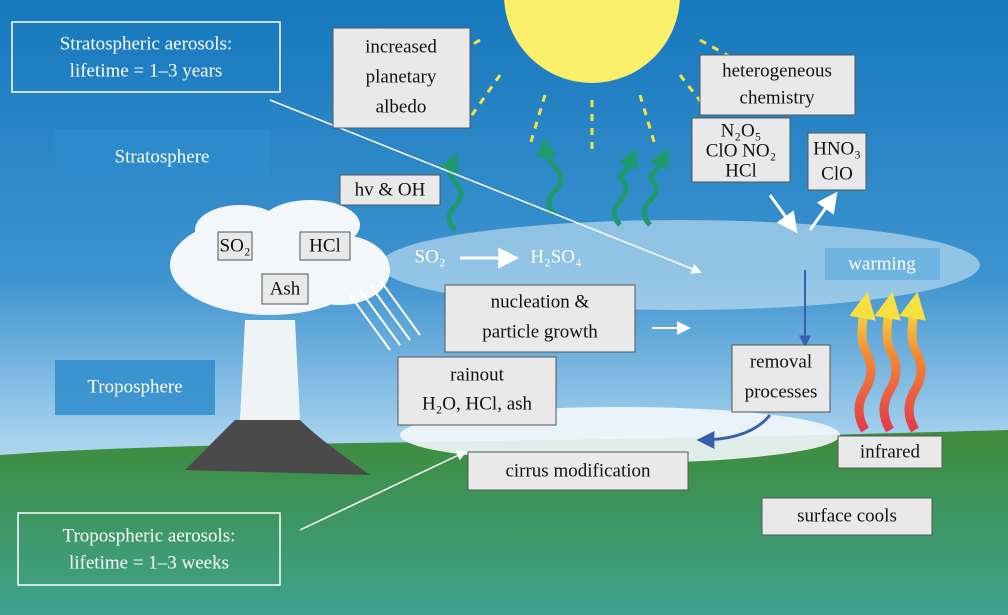 The width and height of the screenshot is (1008, 615). Describe the element at coordinates (401, 106) in the screenshot. I see `label: albedo` at that location.